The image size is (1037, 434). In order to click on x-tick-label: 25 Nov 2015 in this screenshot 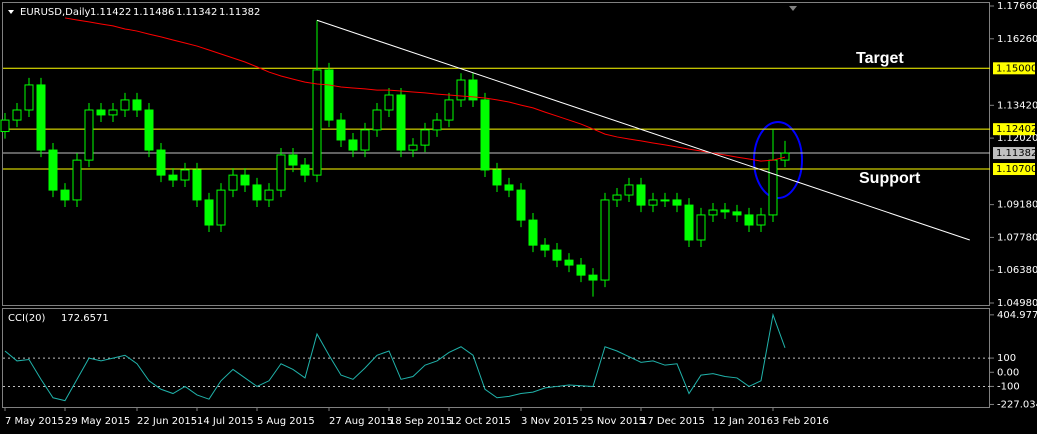, I will do `click(613, 421)`.